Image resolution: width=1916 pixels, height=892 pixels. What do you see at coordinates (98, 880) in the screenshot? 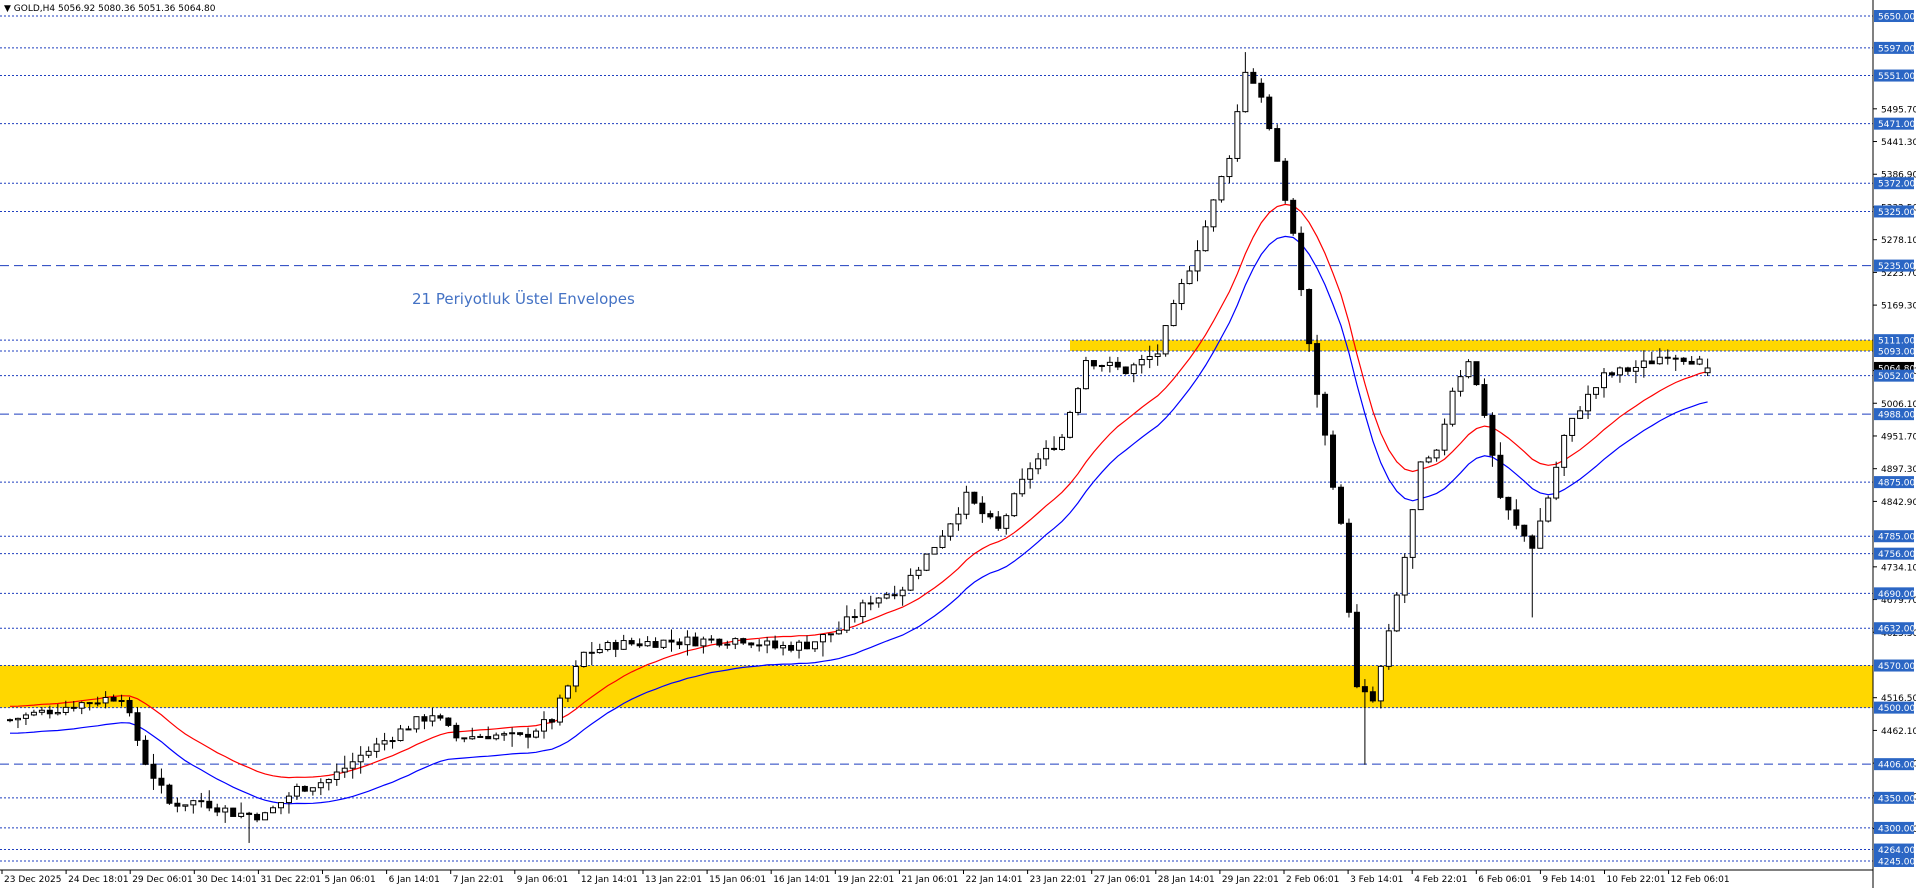
I see `x-tick-label: 24 Dec 18:01` at bounding box center [98, 880].